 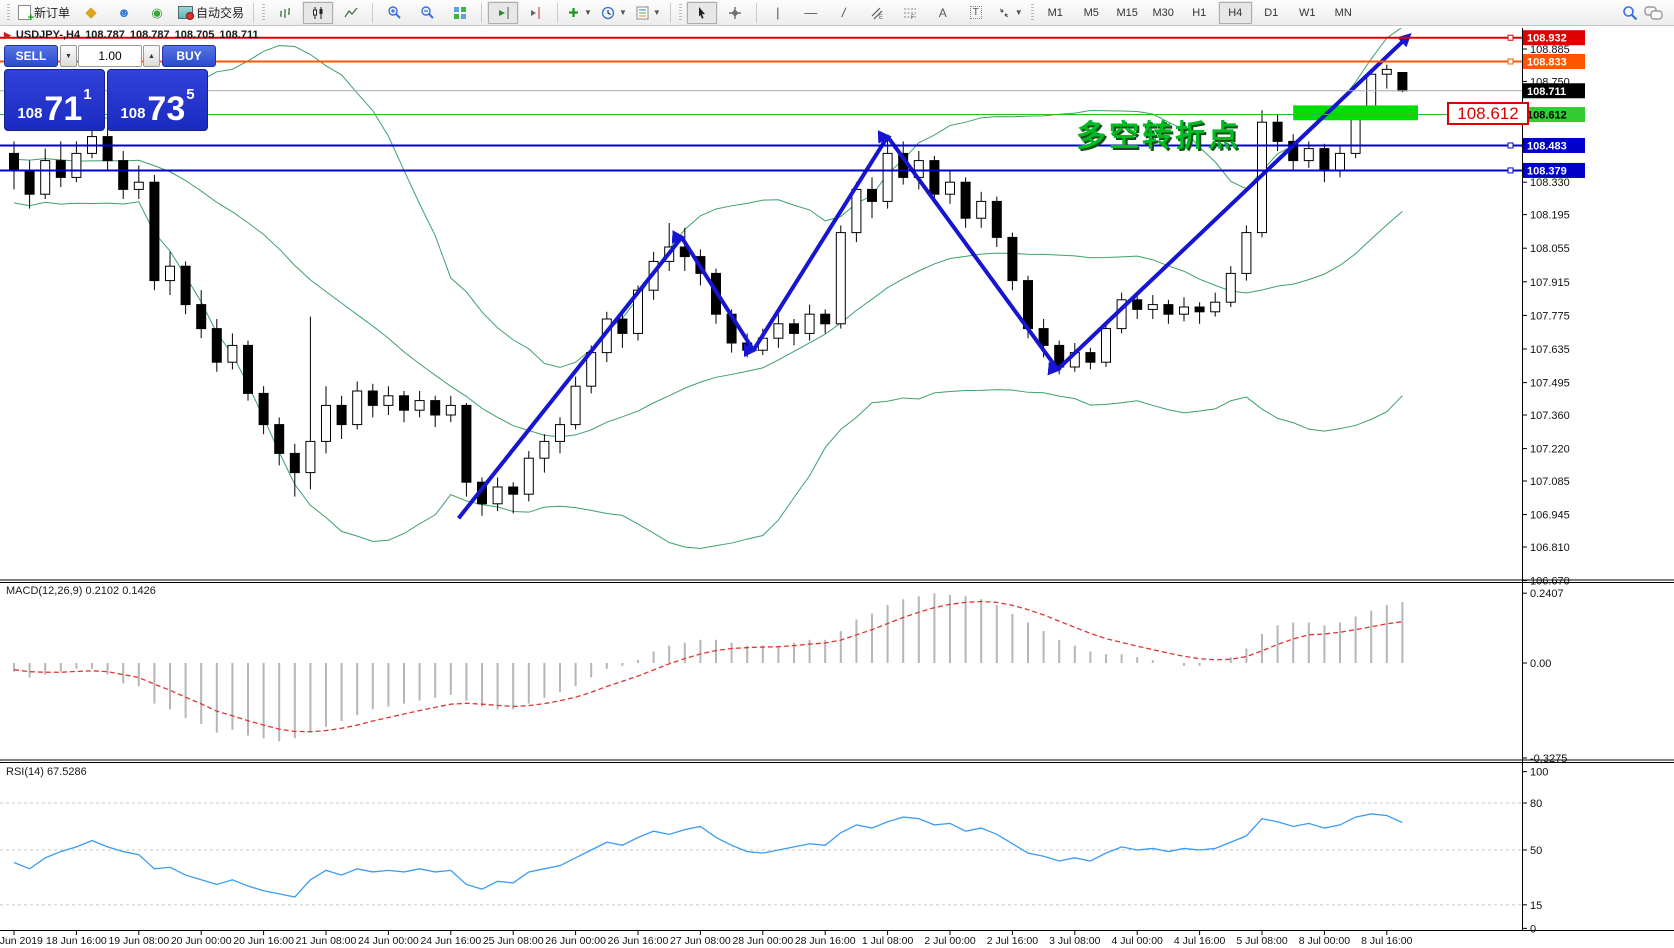 I want to click on timeframe-m30-button: M30, so click(x=1163, y=12).